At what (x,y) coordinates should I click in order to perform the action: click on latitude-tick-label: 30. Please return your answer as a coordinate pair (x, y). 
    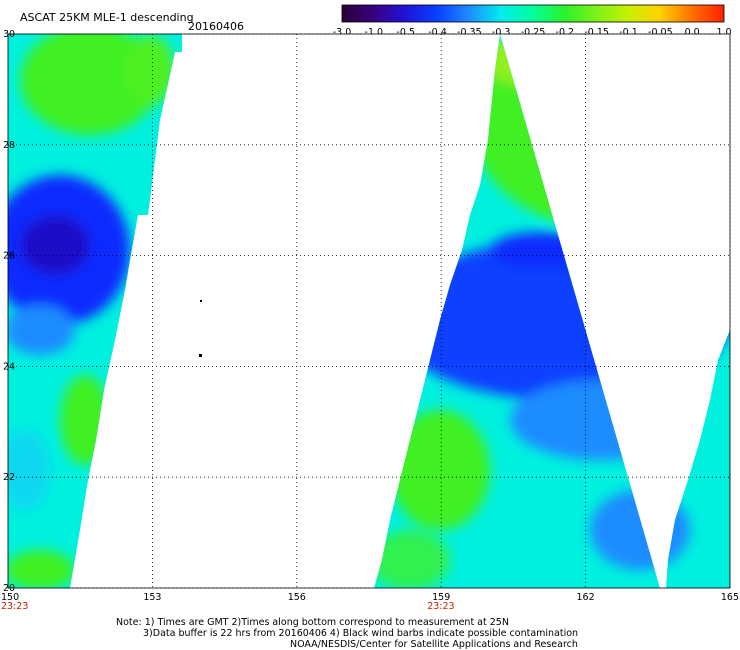
    Looking at the image, I should click on (9, 34).